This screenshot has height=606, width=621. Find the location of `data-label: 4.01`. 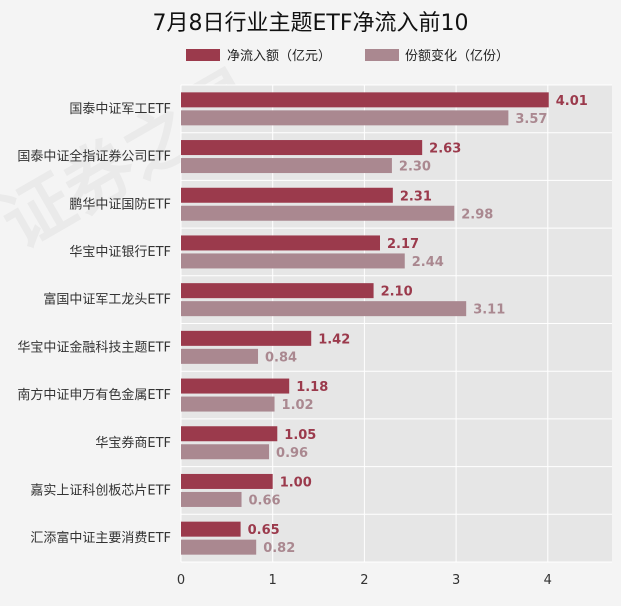

data-label: 4.01 is located at coordinates (572, 101).